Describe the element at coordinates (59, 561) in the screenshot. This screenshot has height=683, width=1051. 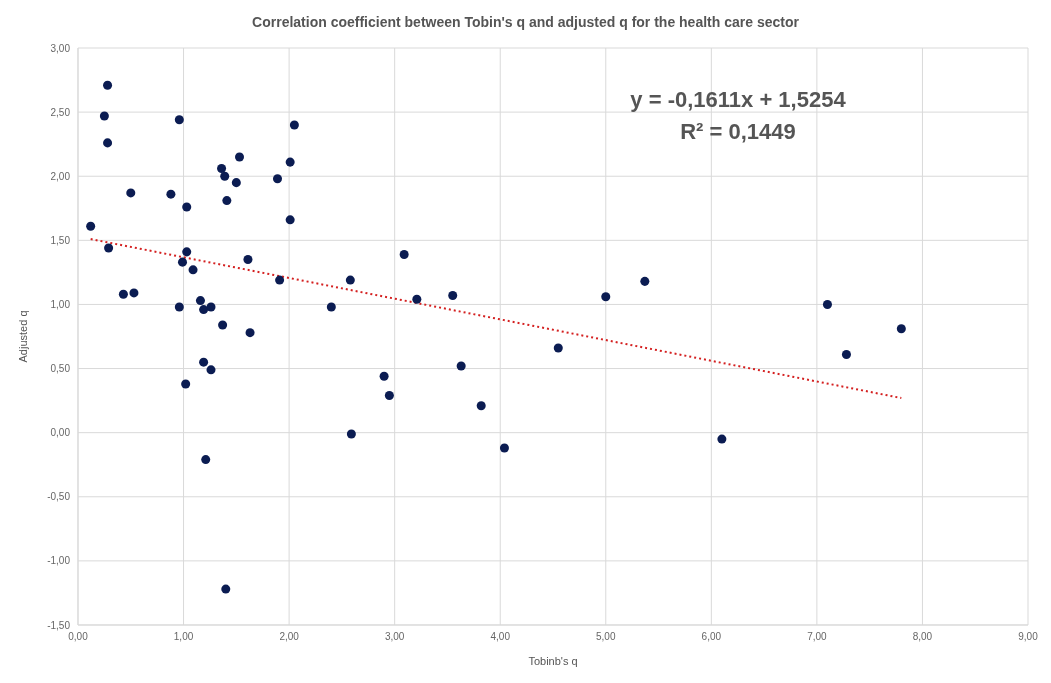
I see `y-tick-label: -1,00` at that location.